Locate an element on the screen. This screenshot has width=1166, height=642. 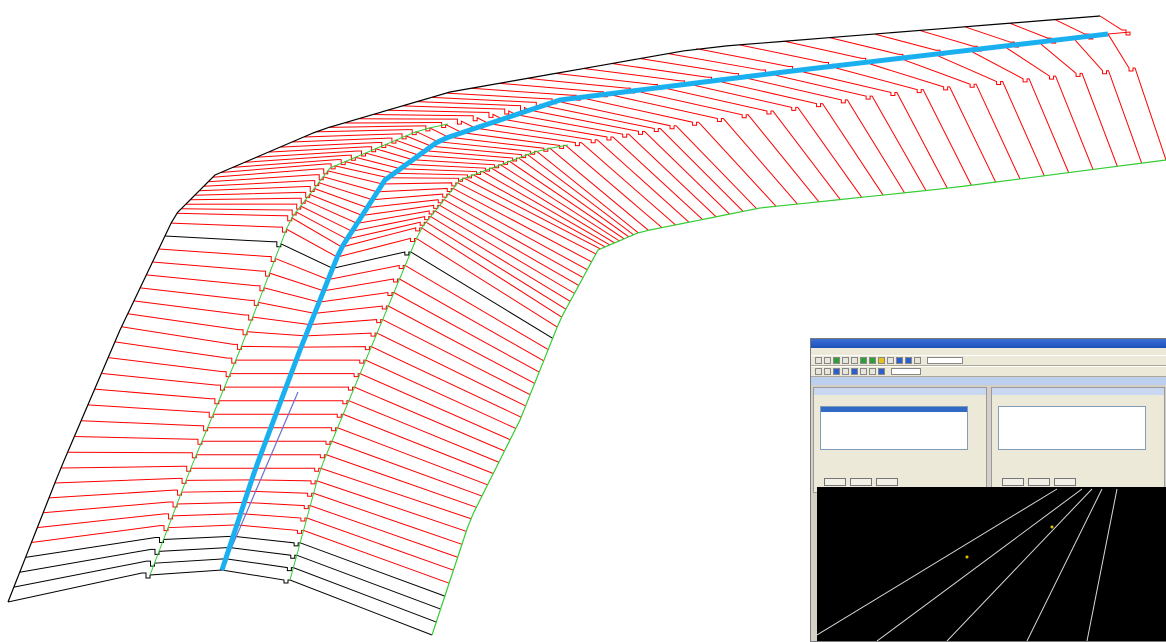
viewport-road-lines is located at coordinates (967, 564).